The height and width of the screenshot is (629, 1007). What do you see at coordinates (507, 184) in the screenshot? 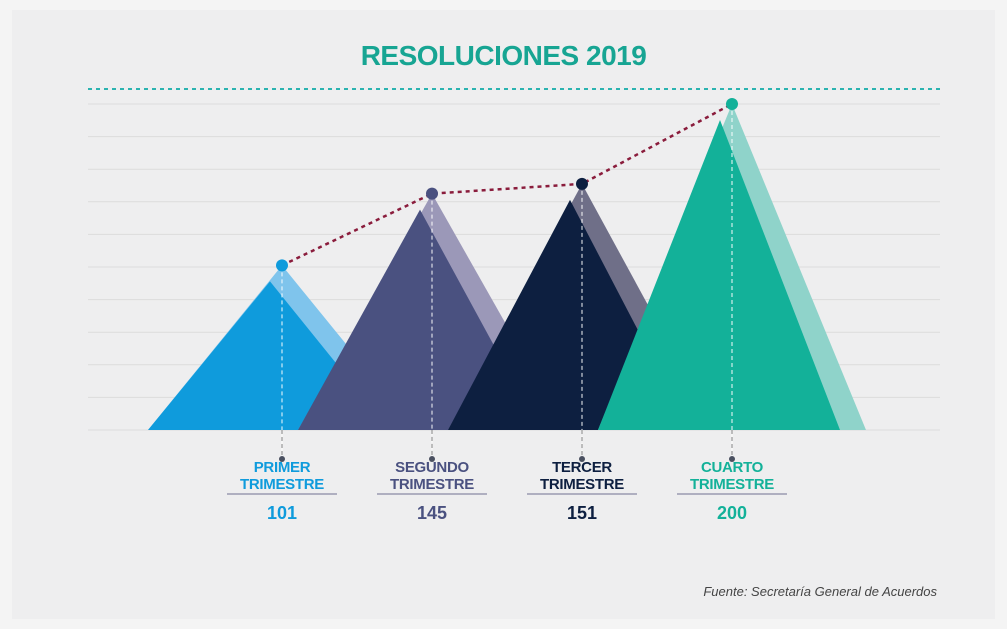
I see `trend-line` at bounding box center [507, 184].